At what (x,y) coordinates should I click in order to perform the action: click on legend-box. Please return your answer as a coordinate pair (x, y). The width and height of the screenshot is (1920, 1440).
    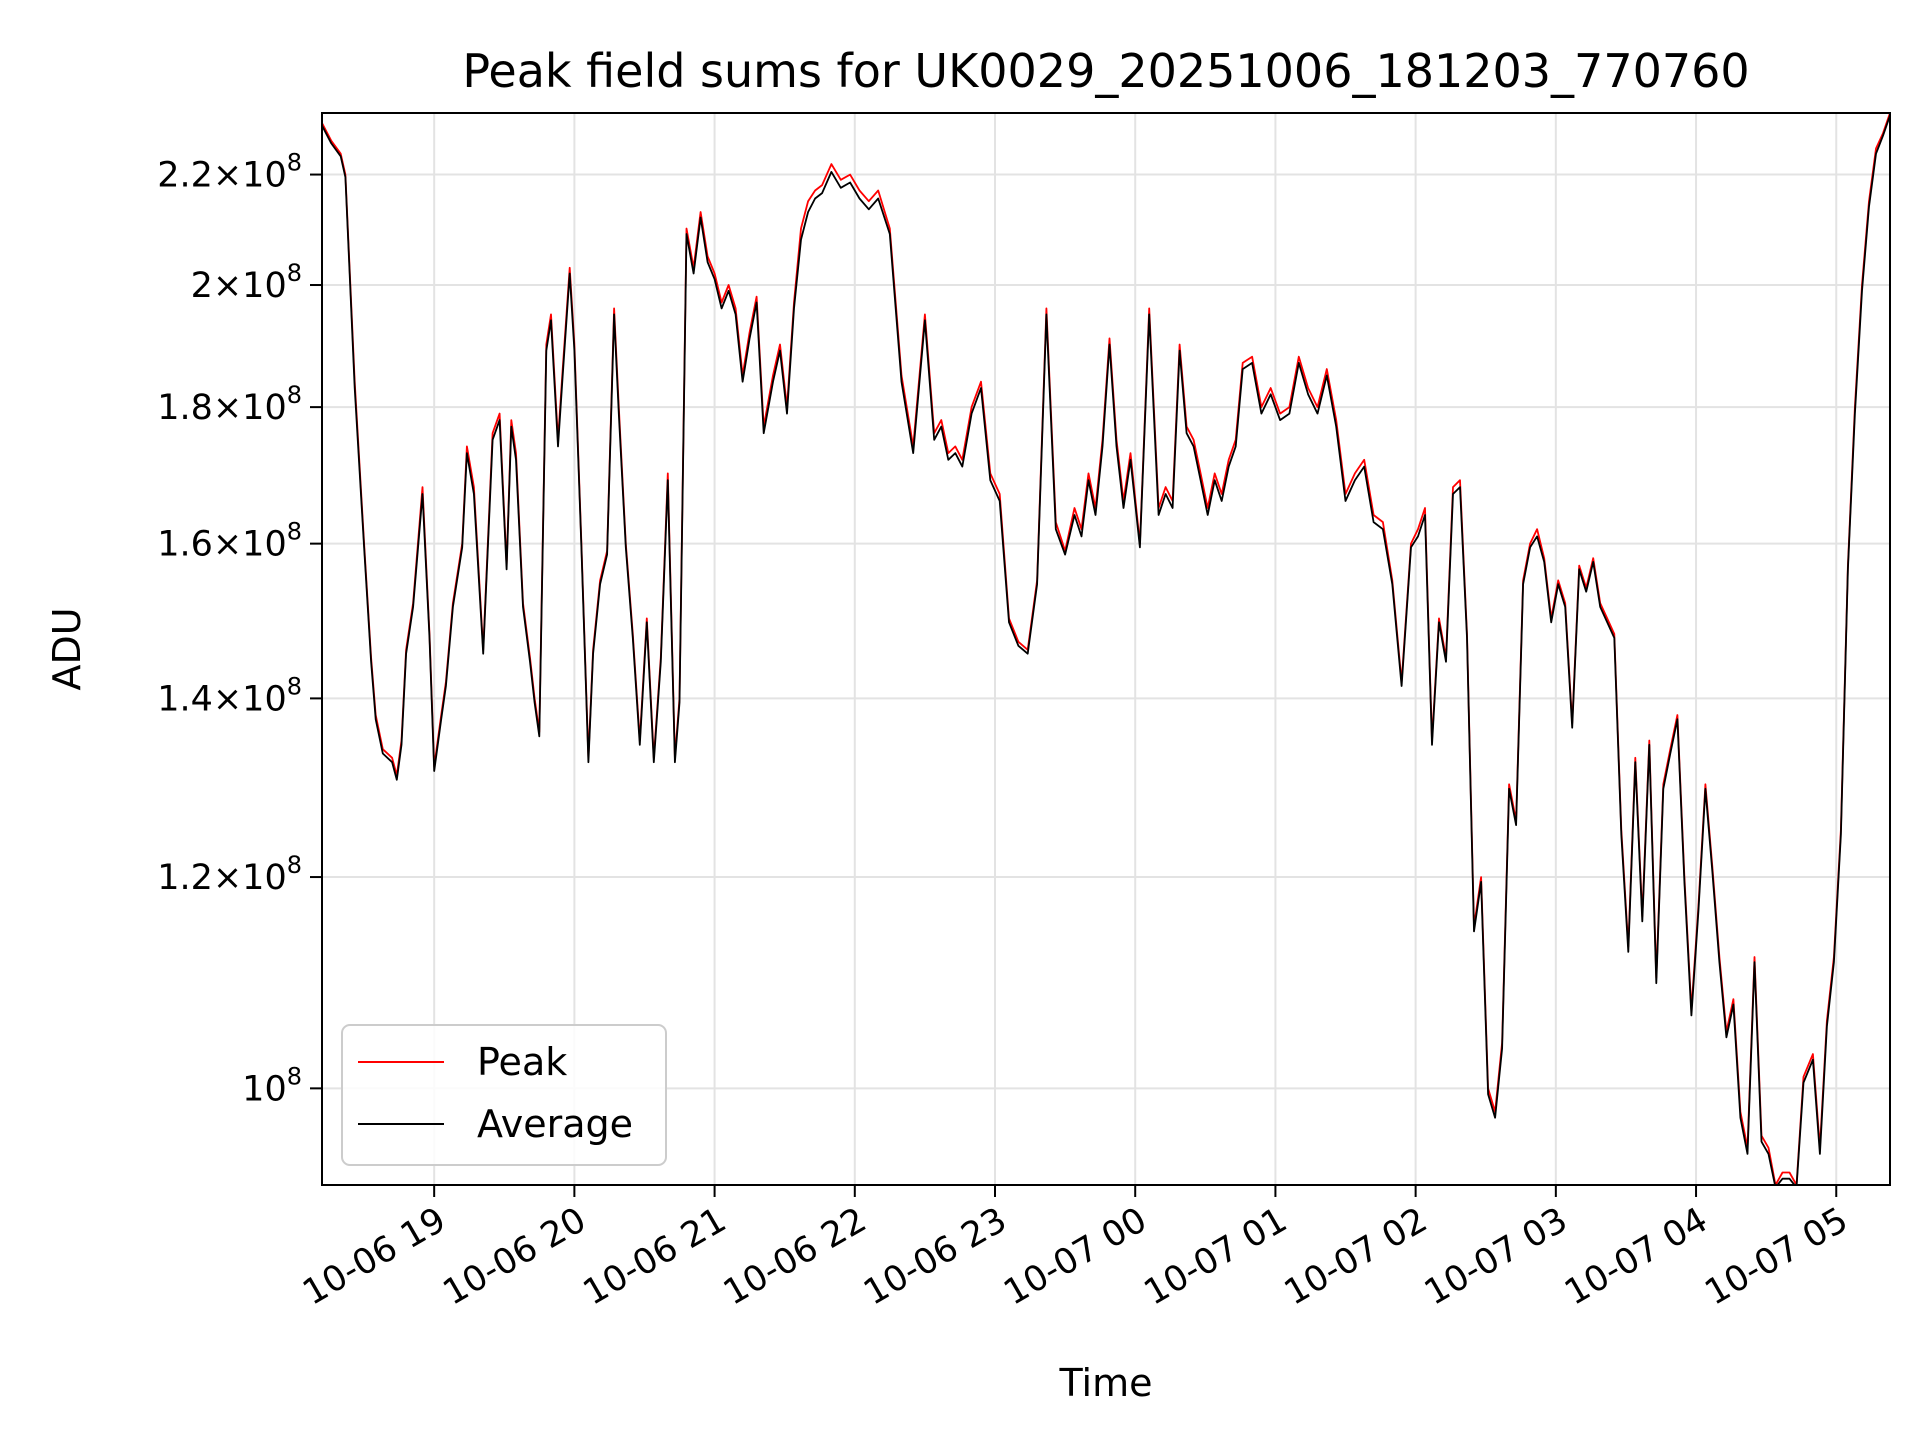
    Looking at the image, I should click on (504, 1095).